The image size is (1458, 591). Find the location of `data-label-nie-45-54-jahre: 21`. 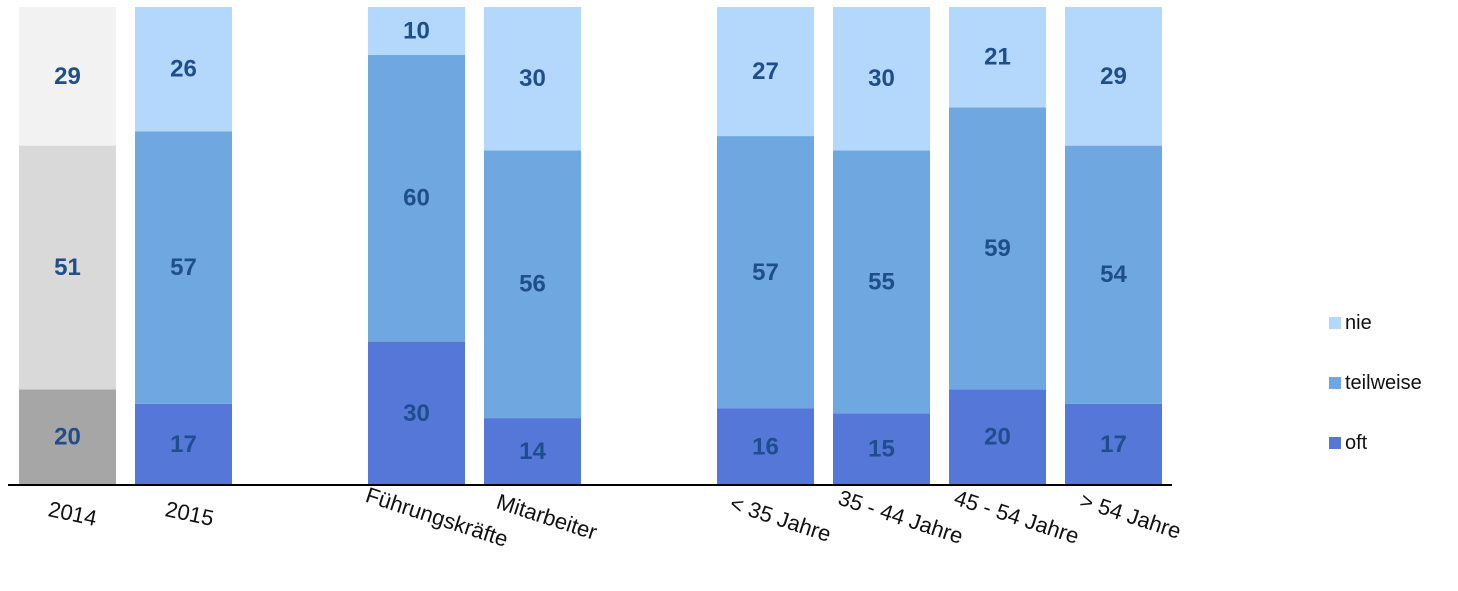

data-label-nie-45-54-jahre: 21 is located at coordinates (997, 57).